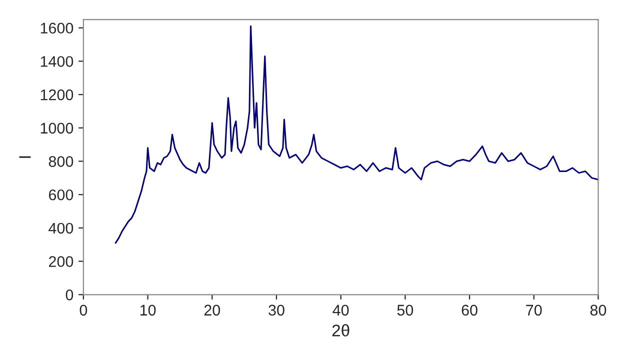 This screenshot has height=355, width=618. What do you see at coordinates (25, 157) in the screenshot?
I see `y-axis-title: I` at bounding box center [25, 157].